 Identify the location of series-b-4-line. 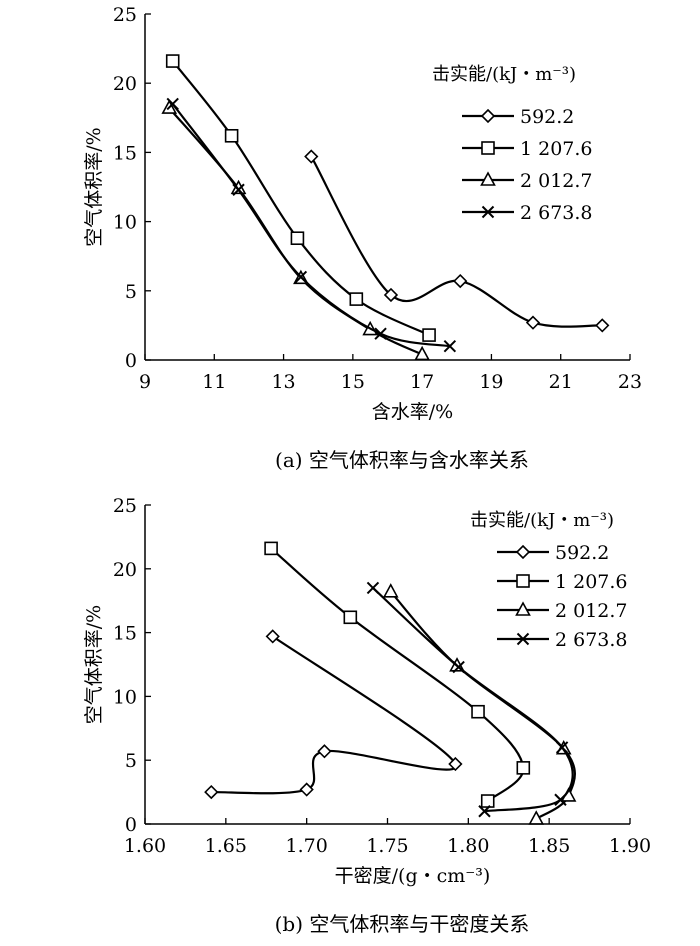
(473, 700).